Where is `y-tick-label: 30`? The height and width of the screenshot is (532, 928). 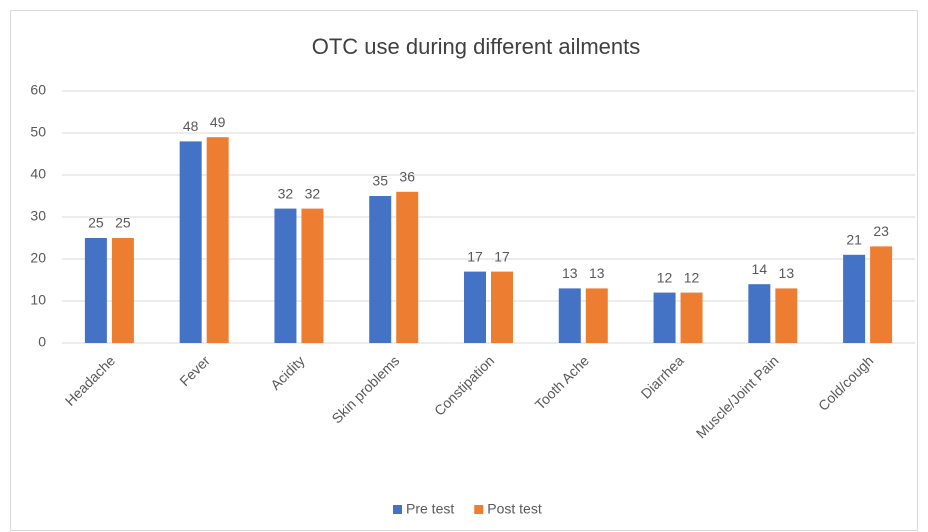 y-tick-label: 30 is located at coordinates (38, 216).